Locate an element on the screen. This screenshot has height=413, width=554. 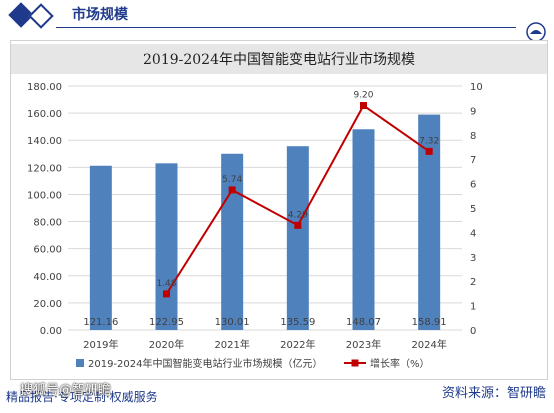
x-tick-label: 2019年 is located at coordinates (100, 344).